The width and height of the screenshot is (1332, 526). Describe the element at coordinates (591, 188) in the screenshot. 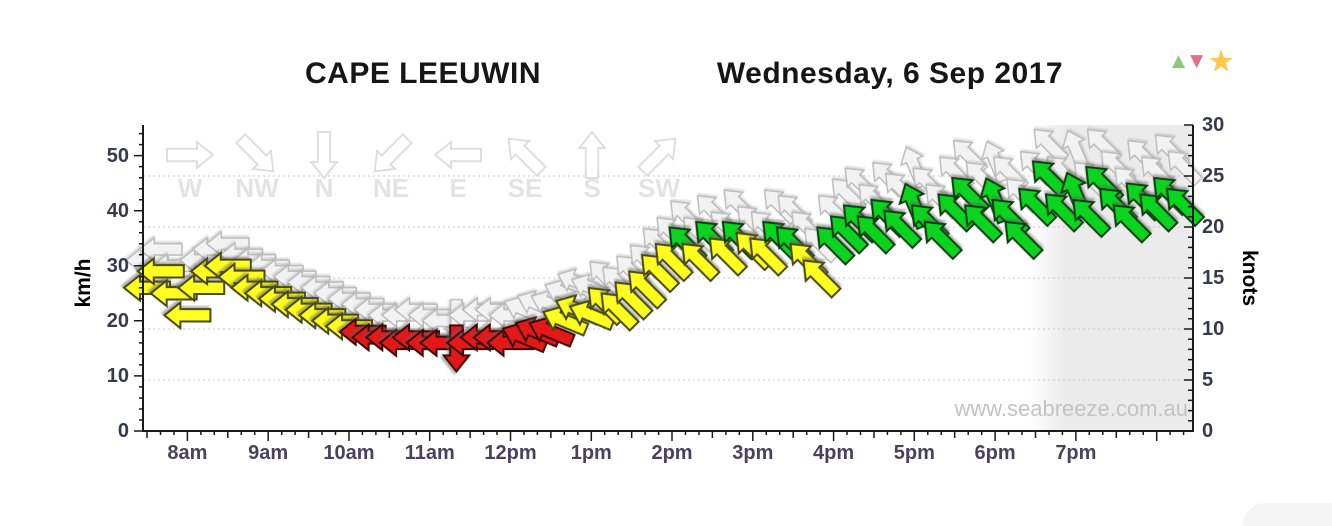

I see `legend-label: S` at that location.